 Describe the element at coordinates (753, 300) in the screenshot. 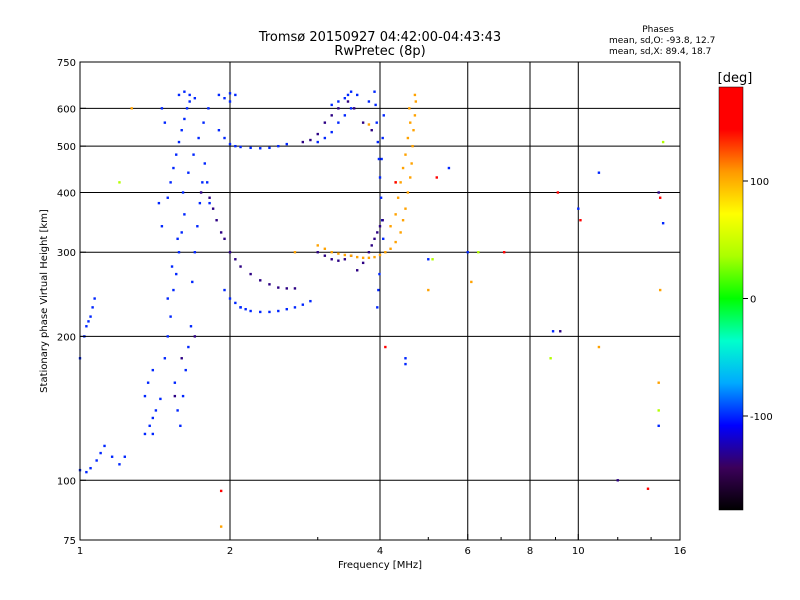

I see `colorbar-tick-label: 0` at that location.